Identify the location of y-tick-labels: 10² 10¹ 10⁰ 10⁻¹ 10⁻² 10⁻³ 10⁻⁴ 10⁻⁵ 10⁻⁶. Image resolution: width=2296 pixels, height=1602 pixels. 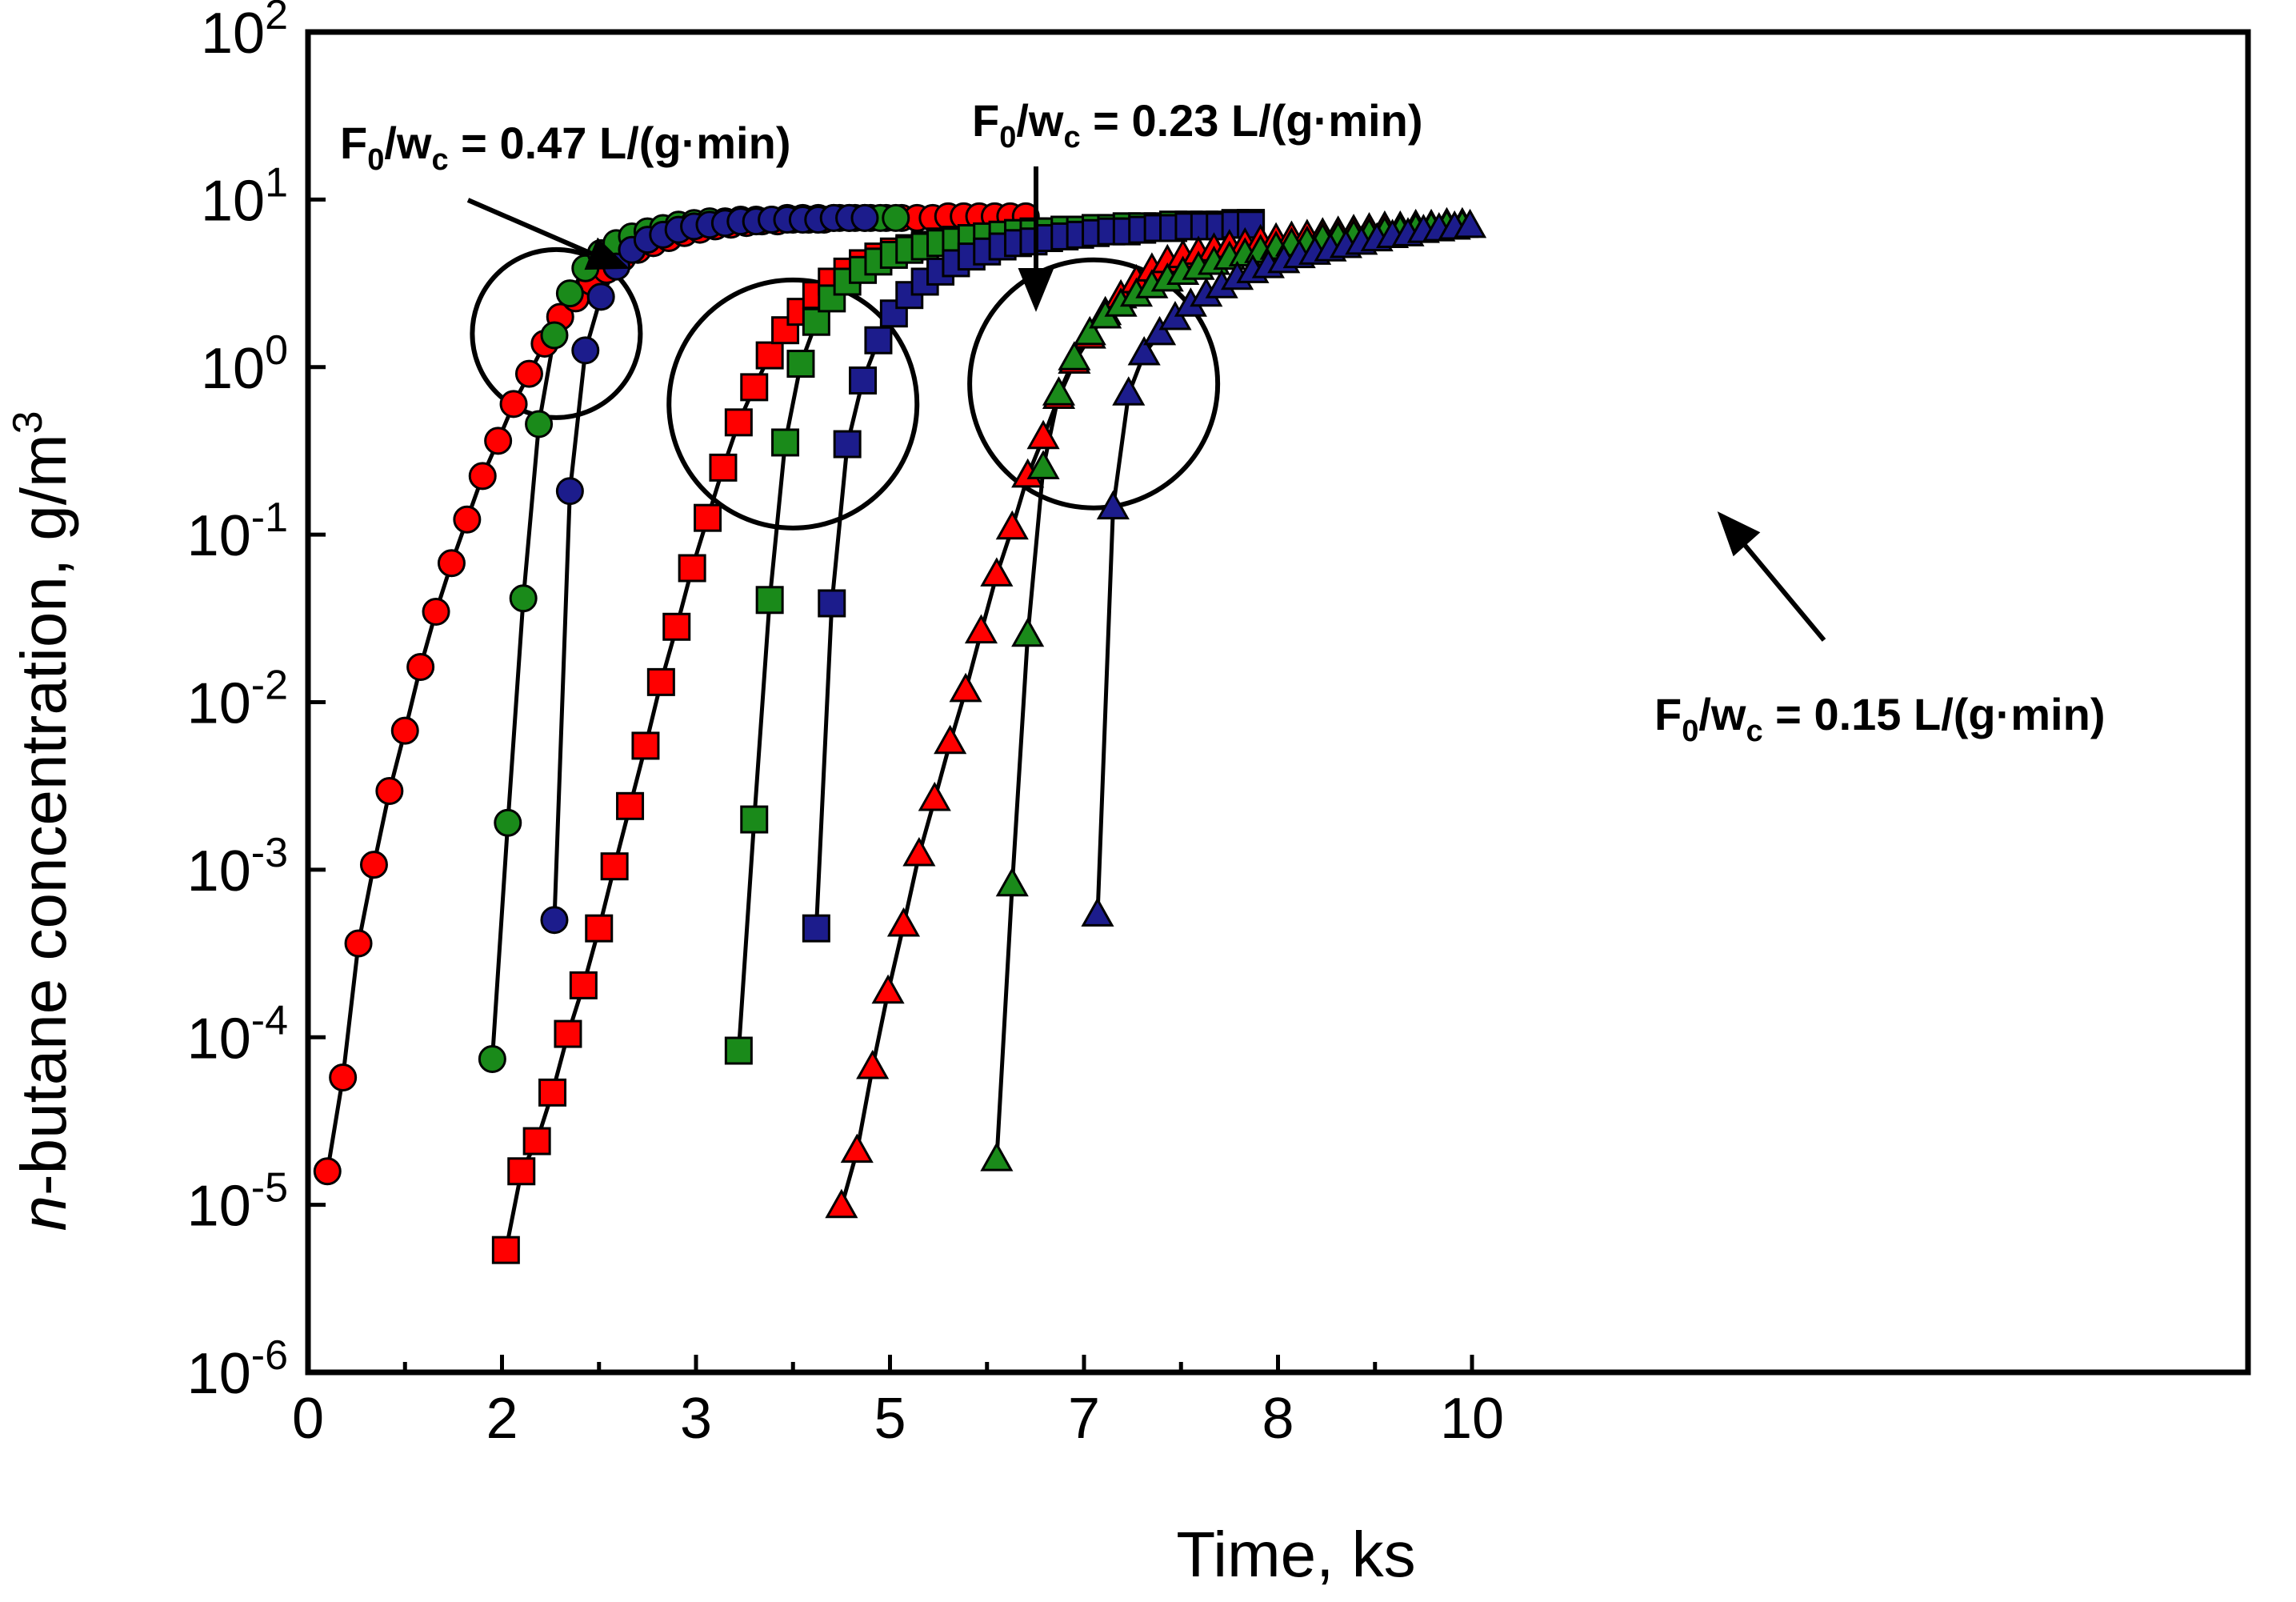
(237, 703).